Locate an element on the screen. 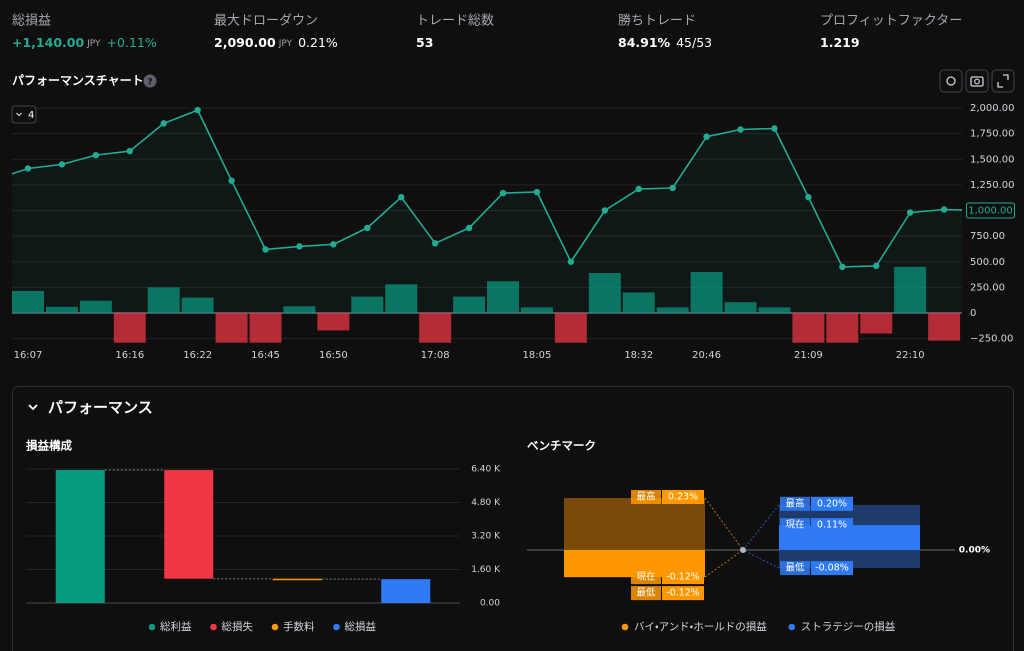 The image size is (1024, 651). dropdown-chevron is located at coordinates (19, 114).